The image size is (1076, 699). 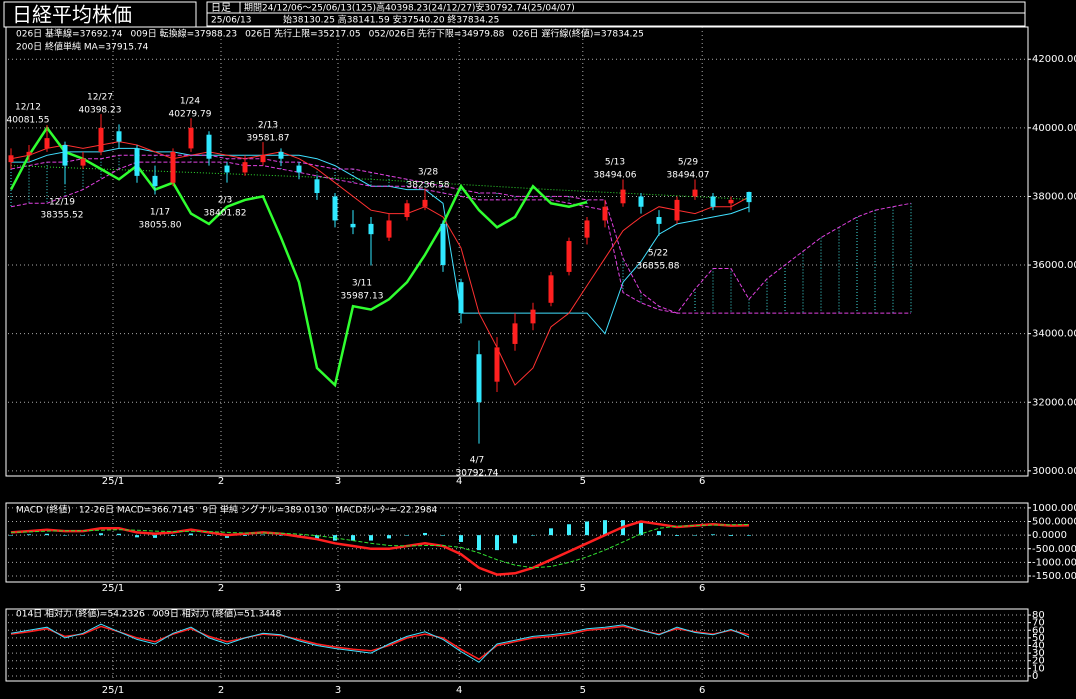 I want to click on annotation-date: 12/19, so click(x=62, y=203).